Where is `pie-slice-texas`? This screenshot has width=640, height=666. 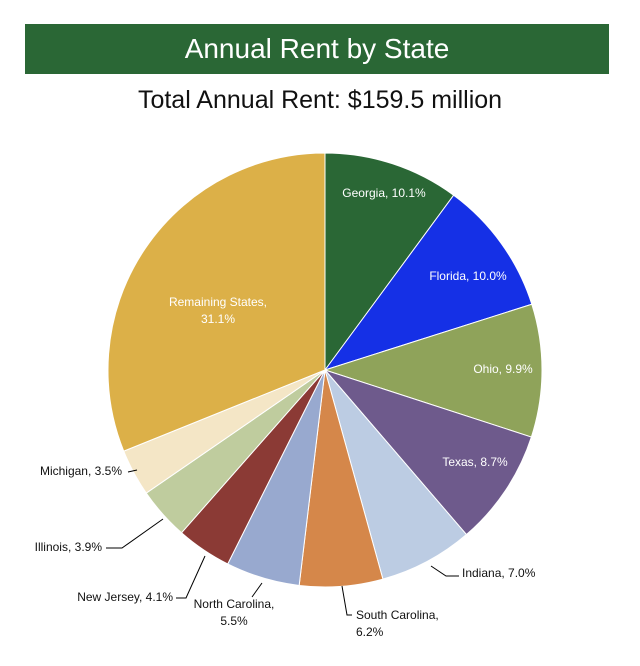 pie-slice-texas is located at coordinates (428, 452).